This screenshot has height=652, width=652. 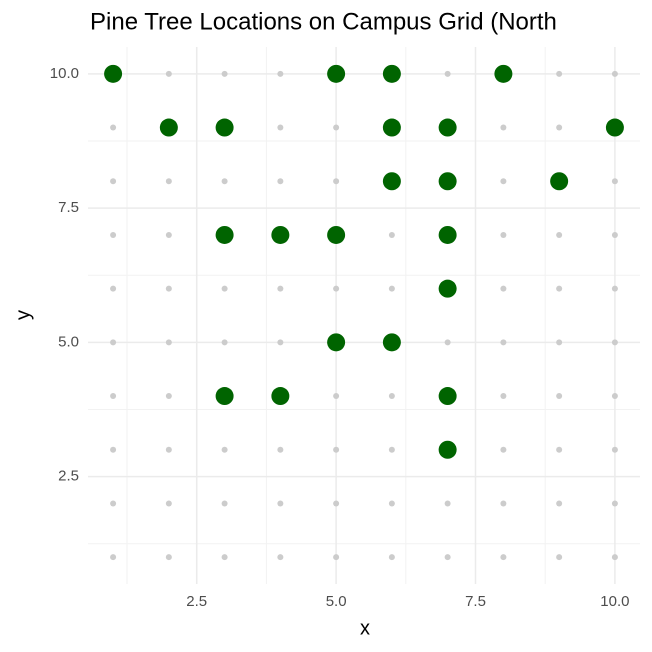 I want to click on y-tick-label: 7.5, so click(x=68, y=207).